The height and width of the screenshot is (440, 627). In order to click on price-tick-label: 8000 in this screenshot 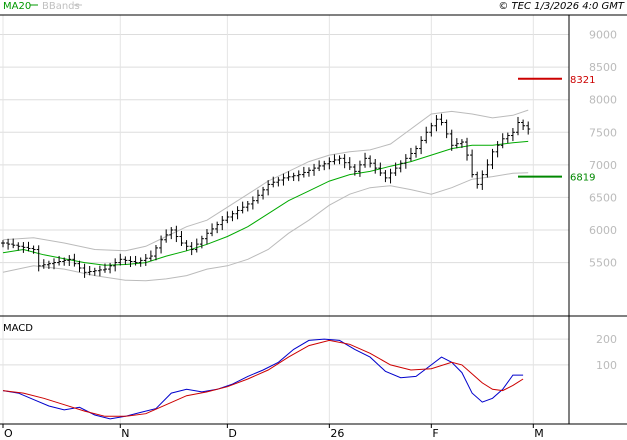, I will do `click(603, 100)`.